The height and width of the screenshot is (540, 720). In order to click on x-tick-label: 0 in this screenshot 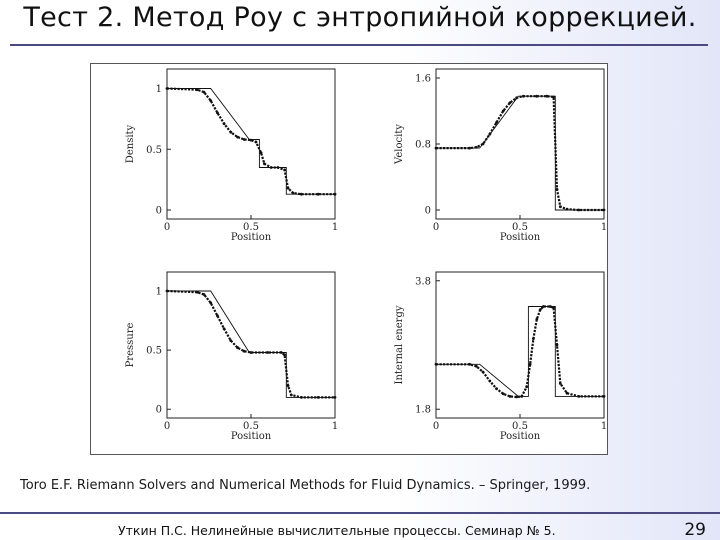, I will do `click(436, 426)`.